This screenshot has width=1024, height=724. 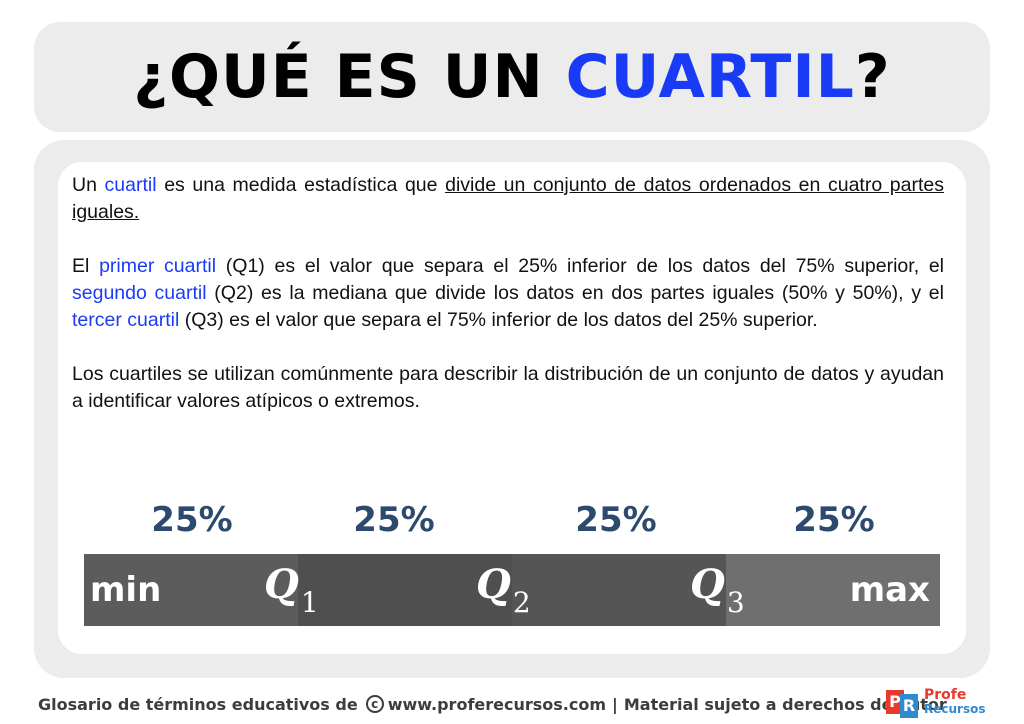 What do you see at coordinates (130, 185) in the screenshot?
I see `term-cuartil: cuartil` at bounding box center [130, 185].